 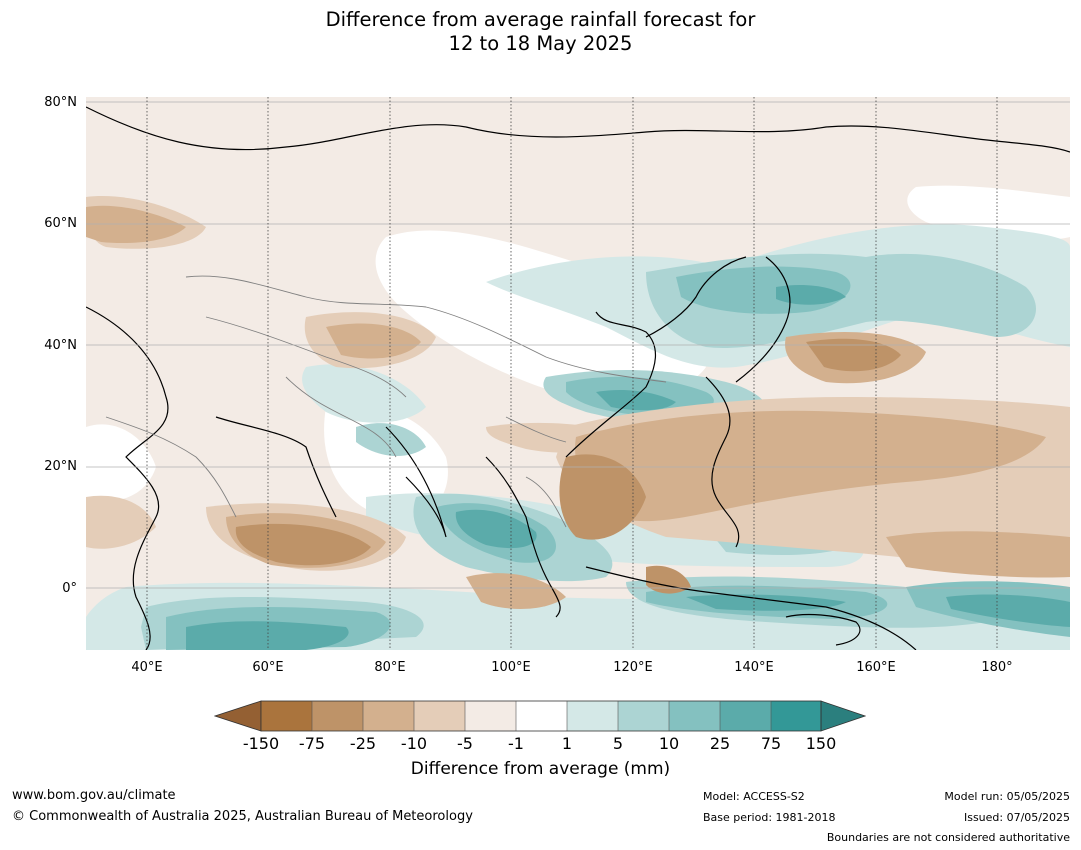 I want to click on colorbar, so click(x=540, y=716).